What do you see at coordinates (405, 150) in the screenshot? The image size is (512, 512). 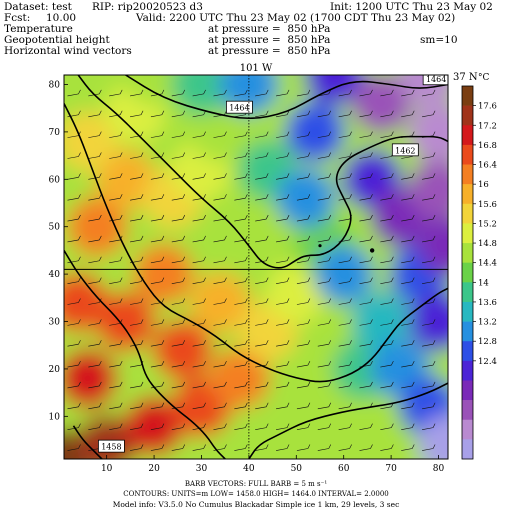 I see `contour-label: 1462` at bounding box center [405, 150].